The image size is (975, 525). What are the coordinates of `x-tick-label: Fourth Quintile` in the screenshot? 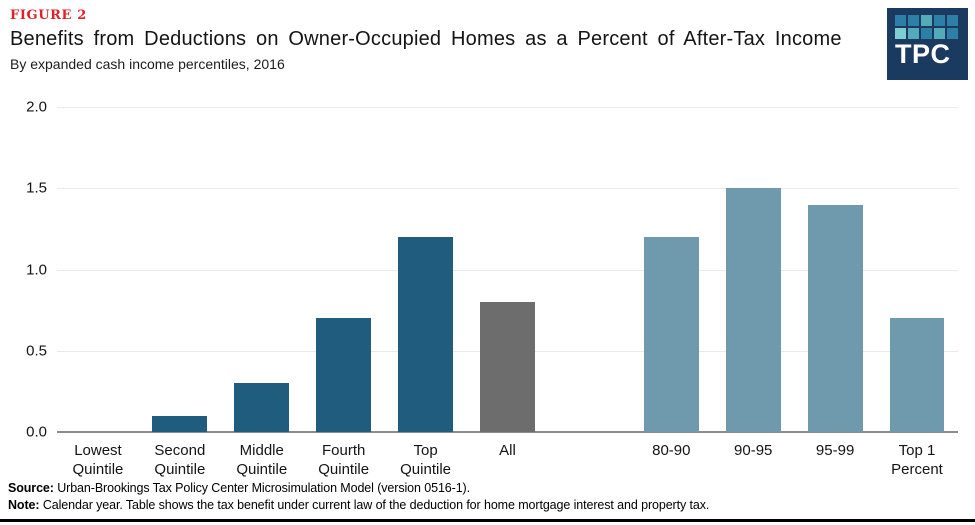 It's located at (344, 460).